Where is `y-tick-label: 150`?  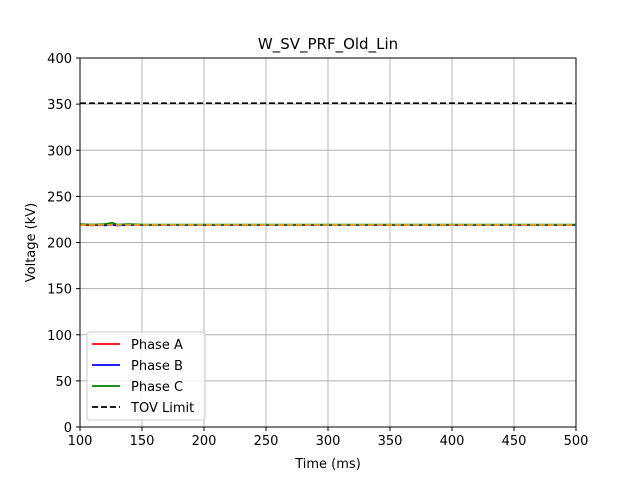 y-tick-label: 150 is located at coordinates (59, 290).